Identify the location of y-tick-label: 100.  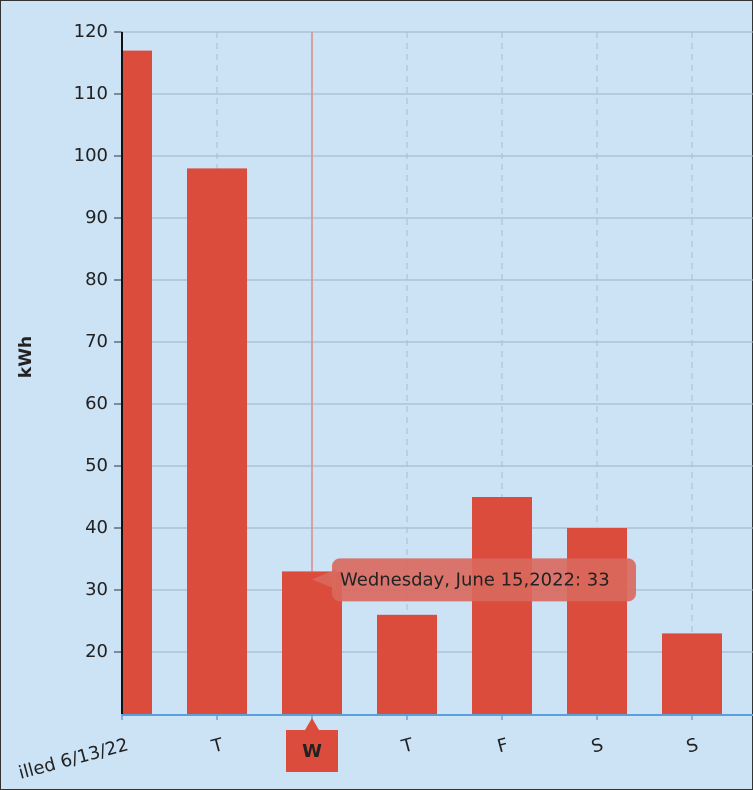
(91, 155).